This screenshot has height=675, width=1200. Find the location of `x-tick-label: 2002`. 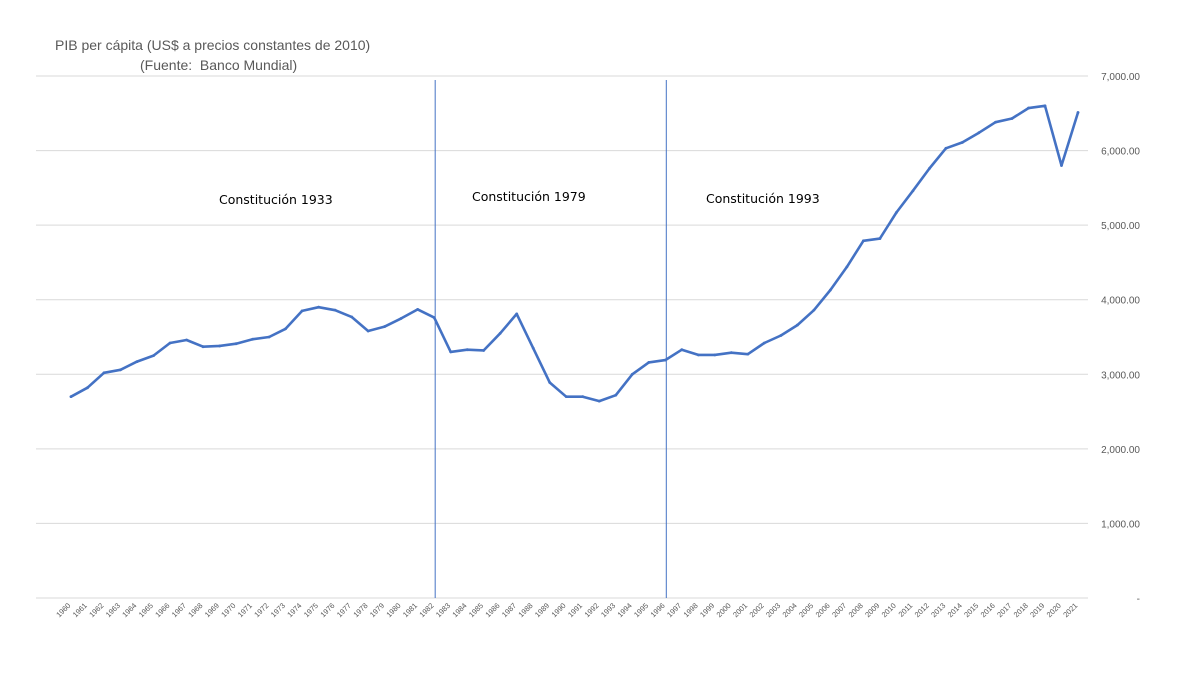

x-tick-label: 2002 is located at coordinates (757, 610).